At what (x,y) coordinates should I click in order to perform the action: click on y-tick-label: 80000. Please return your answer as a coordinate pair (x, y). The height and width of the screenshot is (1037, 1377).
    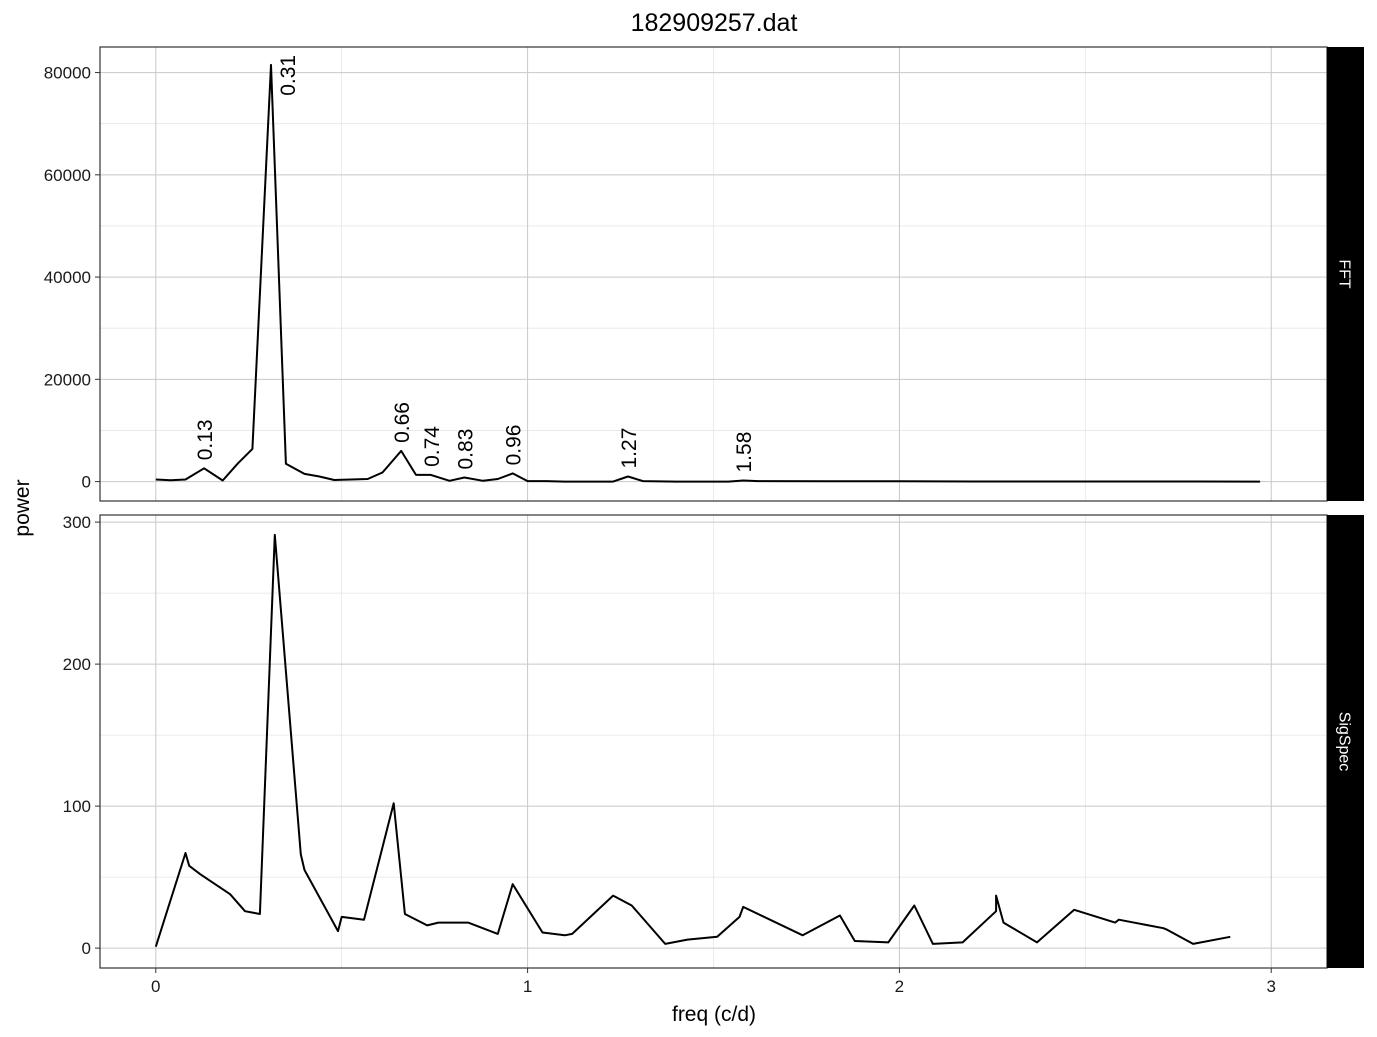
    Looking at the image, I should click on (67, 73).